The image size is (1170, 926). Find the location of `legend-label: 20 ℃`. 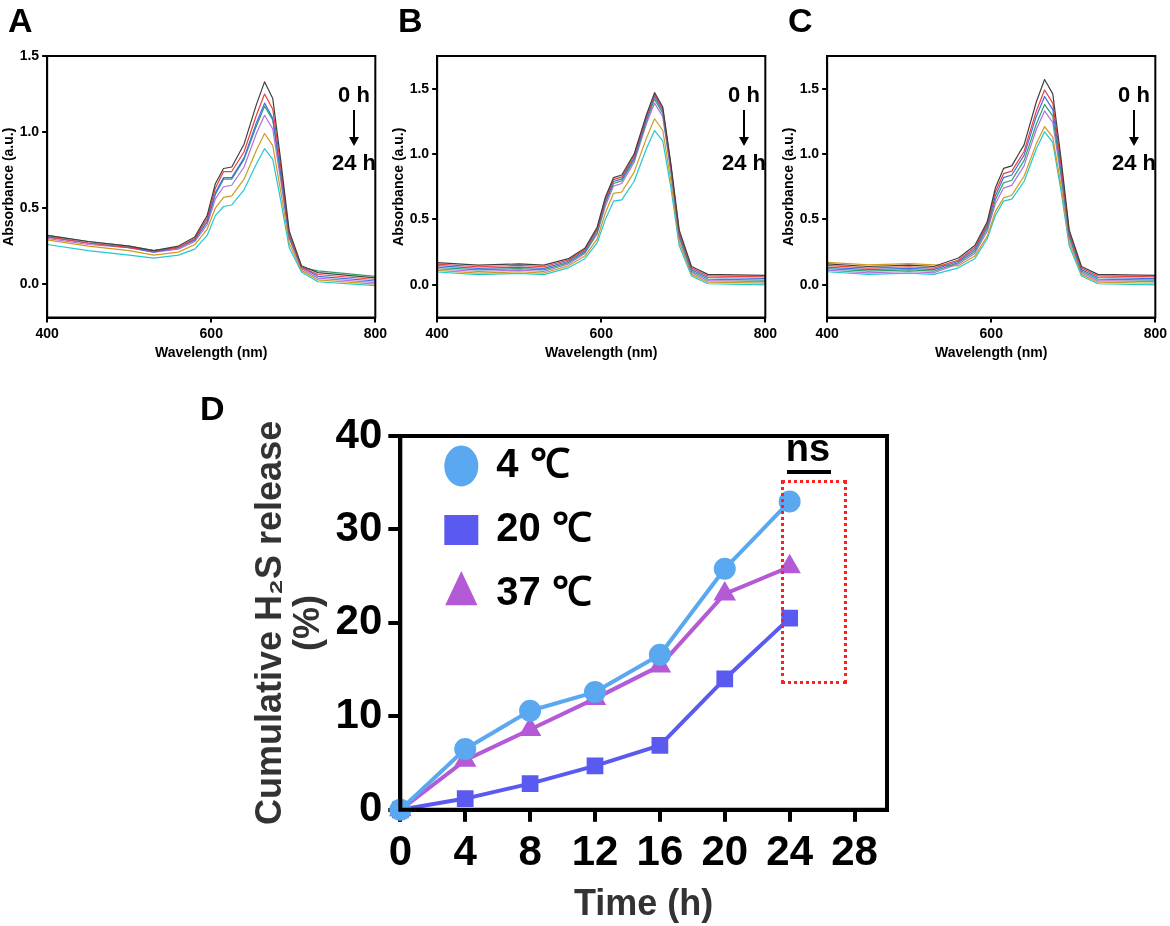

legend-label: 20 ℃ is located at coordinates (544, 527).